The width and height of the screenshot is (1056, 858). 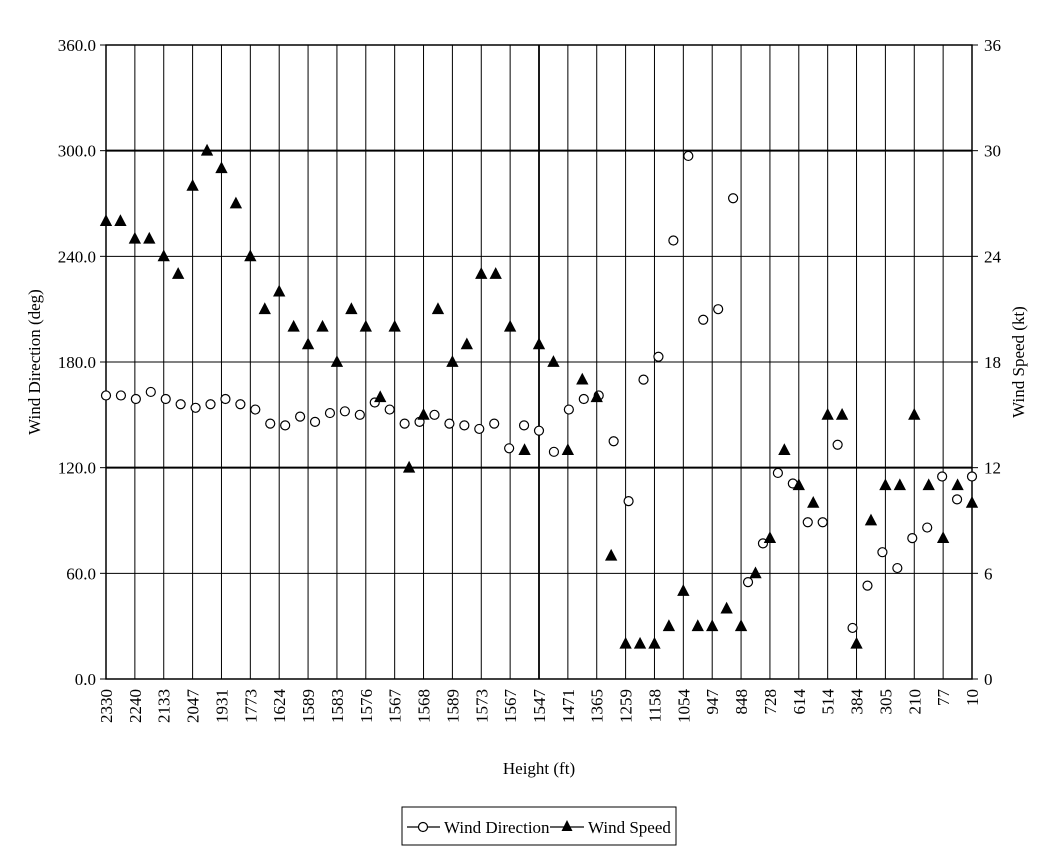 What do you see at coordinates (568, 706) in the screenshot?
I see `x-tick-label: 1471` at bounding box center [568, 706].